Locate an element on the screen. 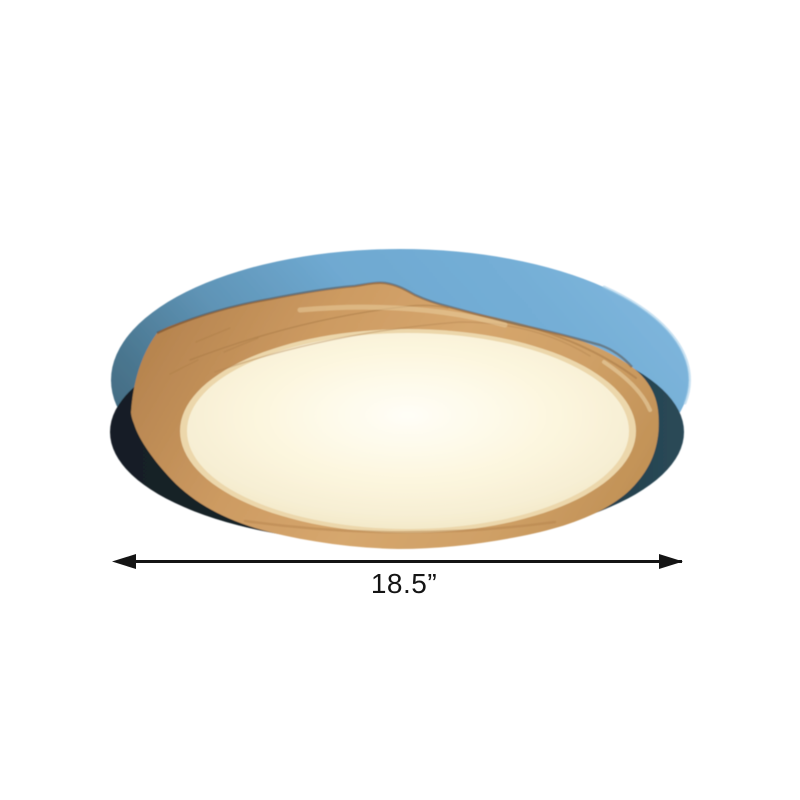  grain-highlight is located at coordinates (402, 316).